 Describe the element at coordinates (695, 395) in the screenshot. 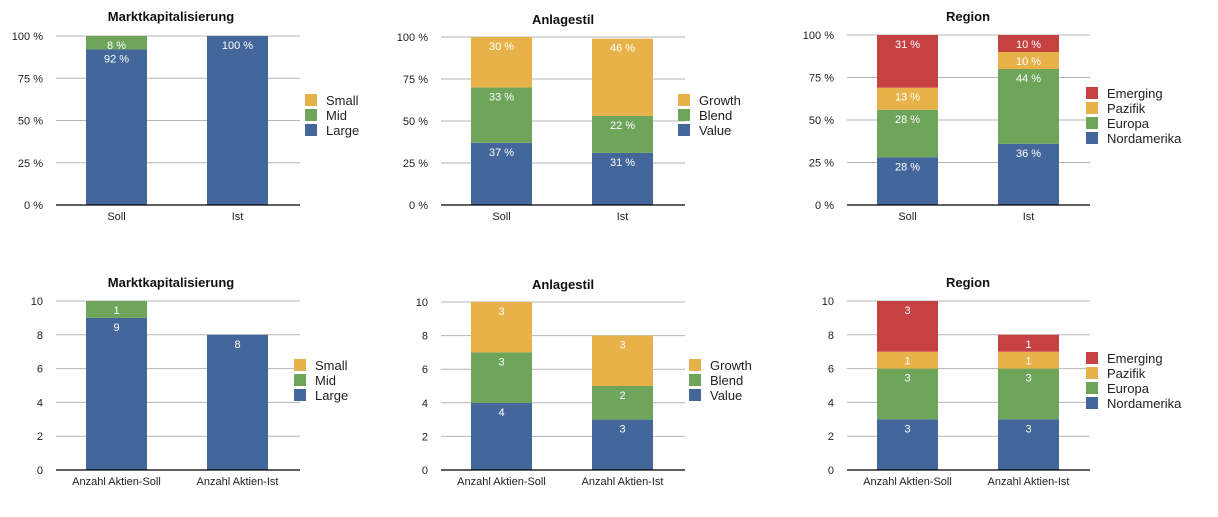

I see `legend-swatch-value` at that location.